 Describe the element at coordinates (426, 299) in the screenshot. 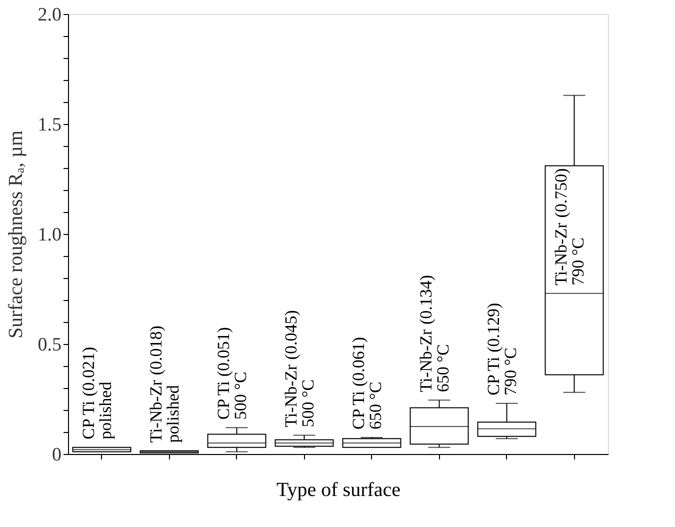

I see `annotation: (0.134)` at that location.